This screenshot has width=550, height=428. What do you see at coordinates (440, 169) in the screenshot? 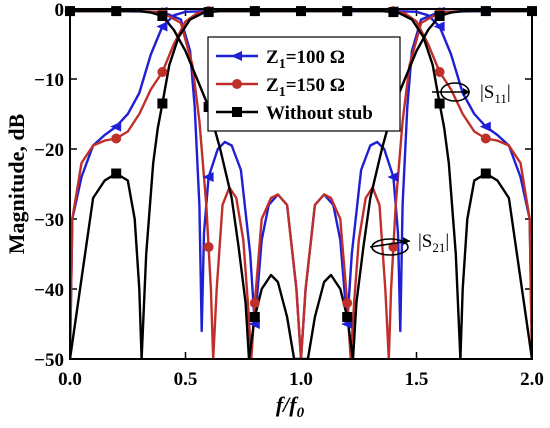
I see `annotations: |S11||S21|` at bounding box center [440, 169].